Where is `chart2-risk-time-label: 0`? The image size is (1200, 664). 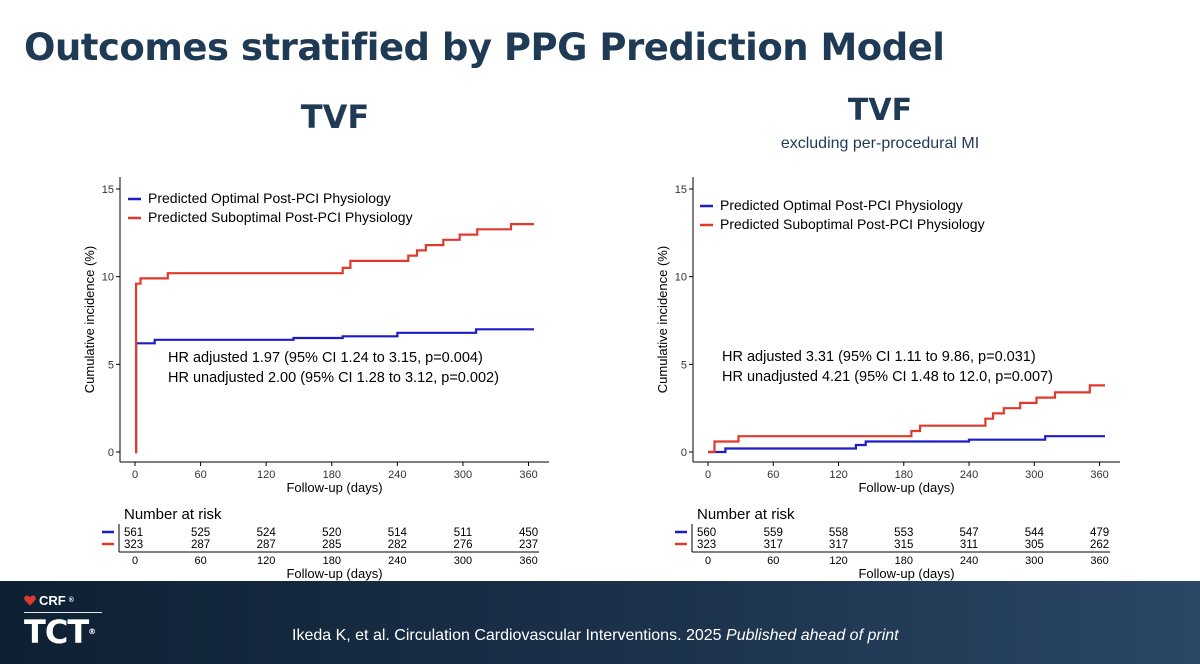
chart2-risk-time-label: 0 is located at coordinates (708, 561).